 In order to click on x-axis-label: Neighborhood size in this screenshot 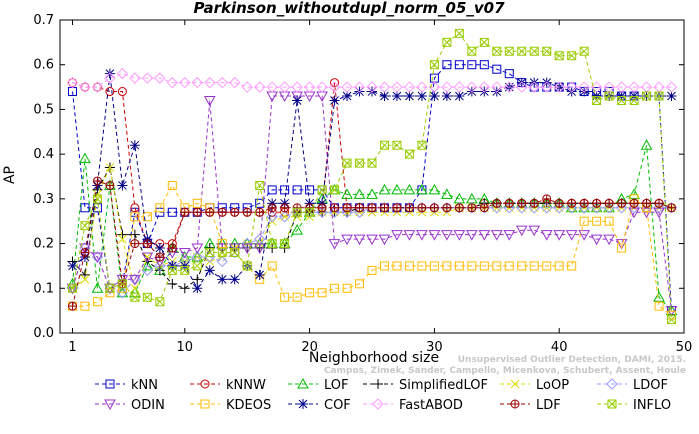, I will do `click(374, 358)`.